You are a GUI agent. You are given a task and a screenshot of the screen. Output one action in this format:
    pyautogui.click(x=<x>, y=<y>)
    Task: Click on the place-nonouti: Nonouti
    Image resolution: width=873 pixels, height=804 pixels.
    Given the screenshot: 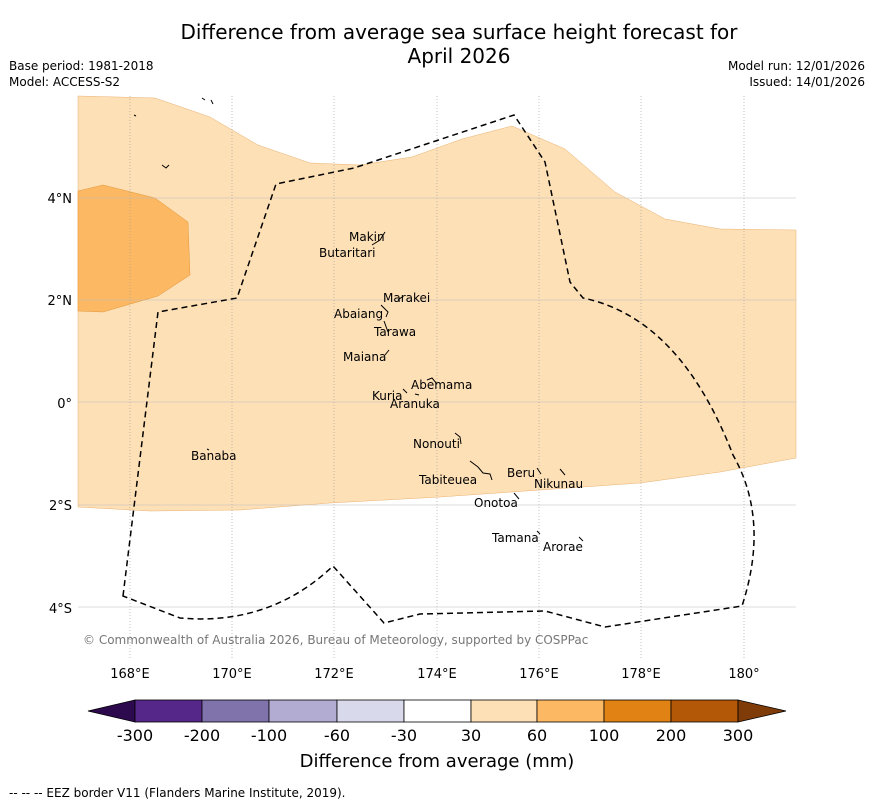 What is the action you would take?
    pyautogui.click(x=436, y=444)
    